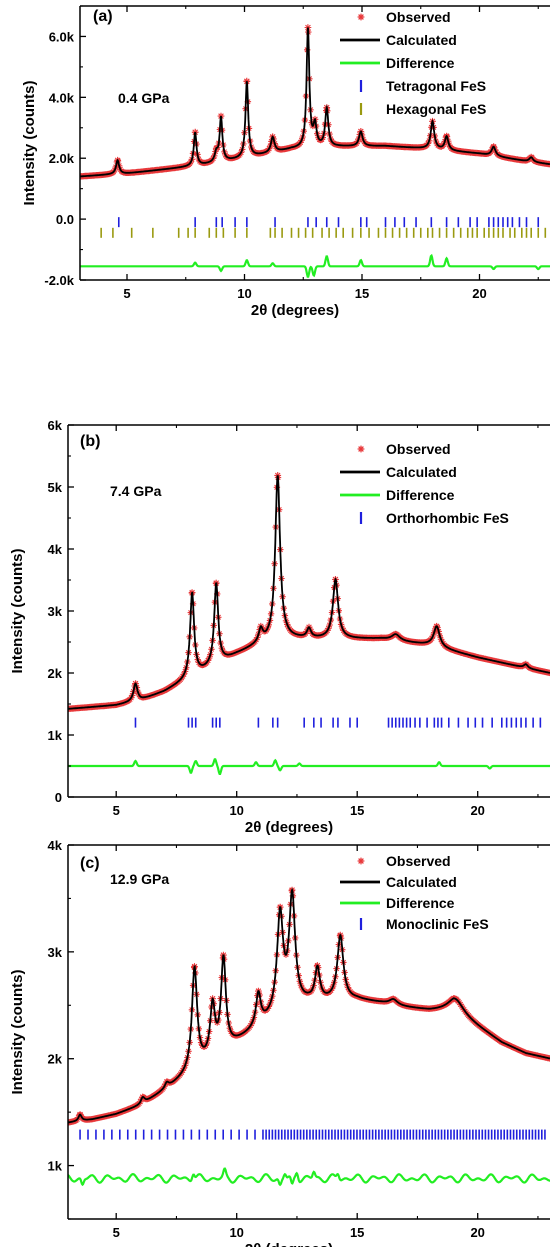 The width and height of the screenshot is (550, 1252). Describe the element at coordinates (62, 97) in the screenshot. I see `y-tick-label: 4.0k` at that location.